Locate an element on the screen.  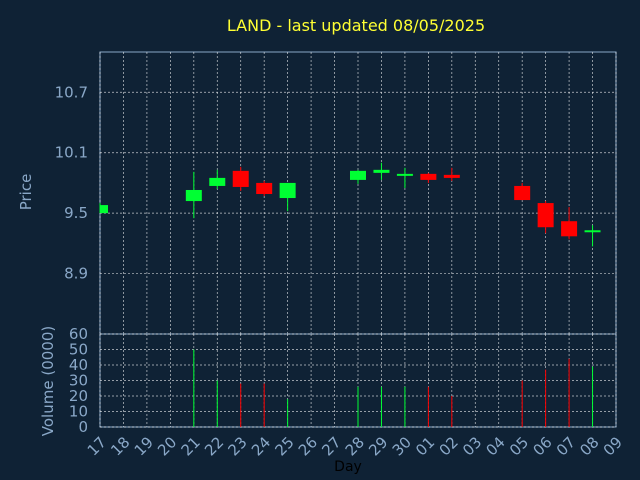
x-tick-label: 30 is located at coordinates (402, 446).